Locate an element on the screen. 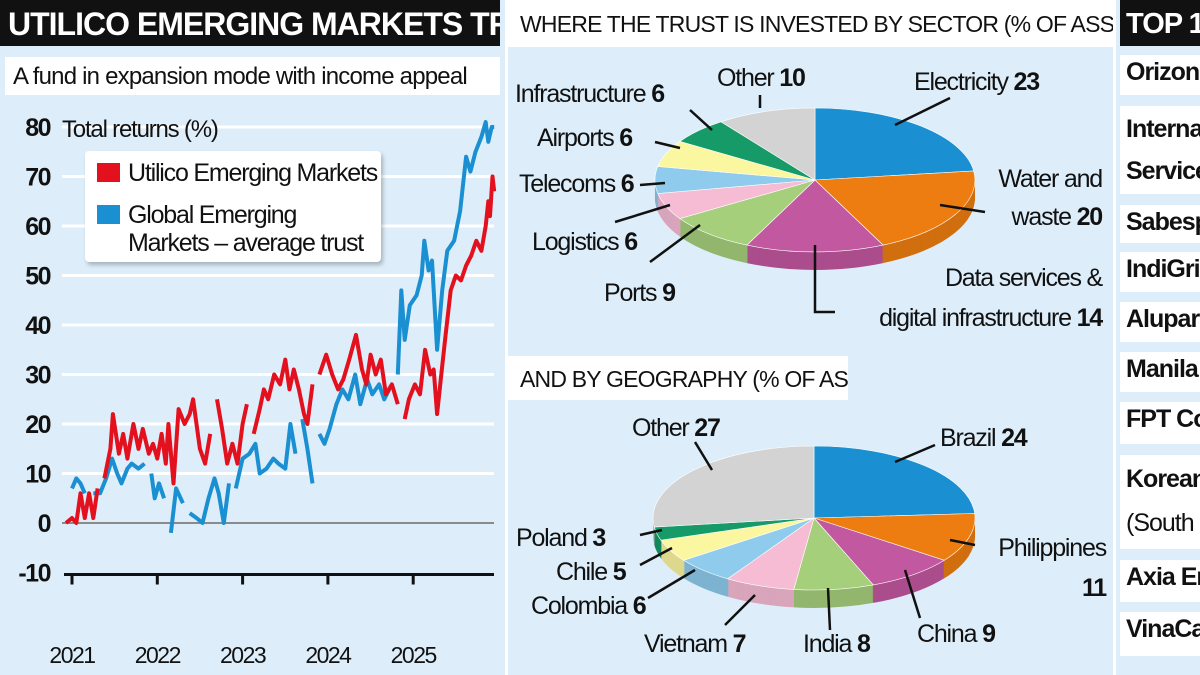  x-tick-label: 2023 is located at coordinates (243, 655).